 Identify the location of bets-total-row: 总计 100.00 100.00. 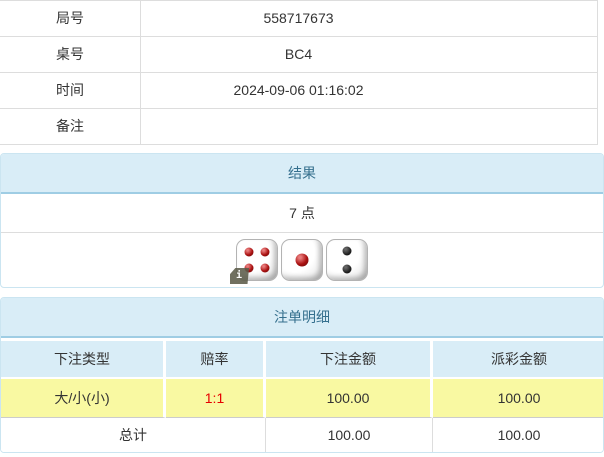
(302, 435).